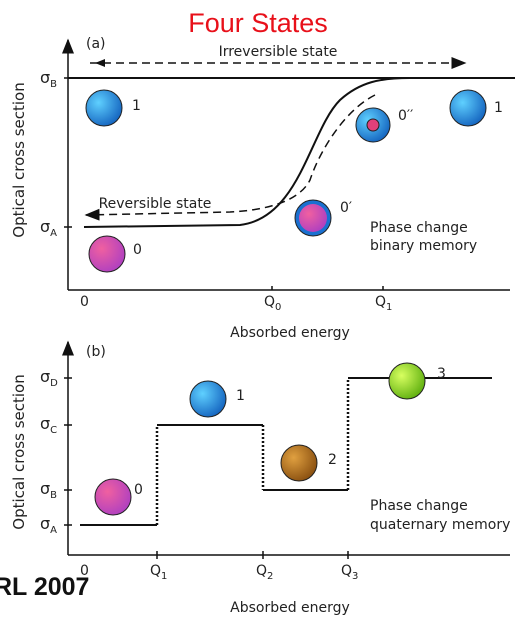 The image size is (518, 623). Describe the element at coordinates (423, 246) in the screenshot. I see `note: binary memory` at that location.